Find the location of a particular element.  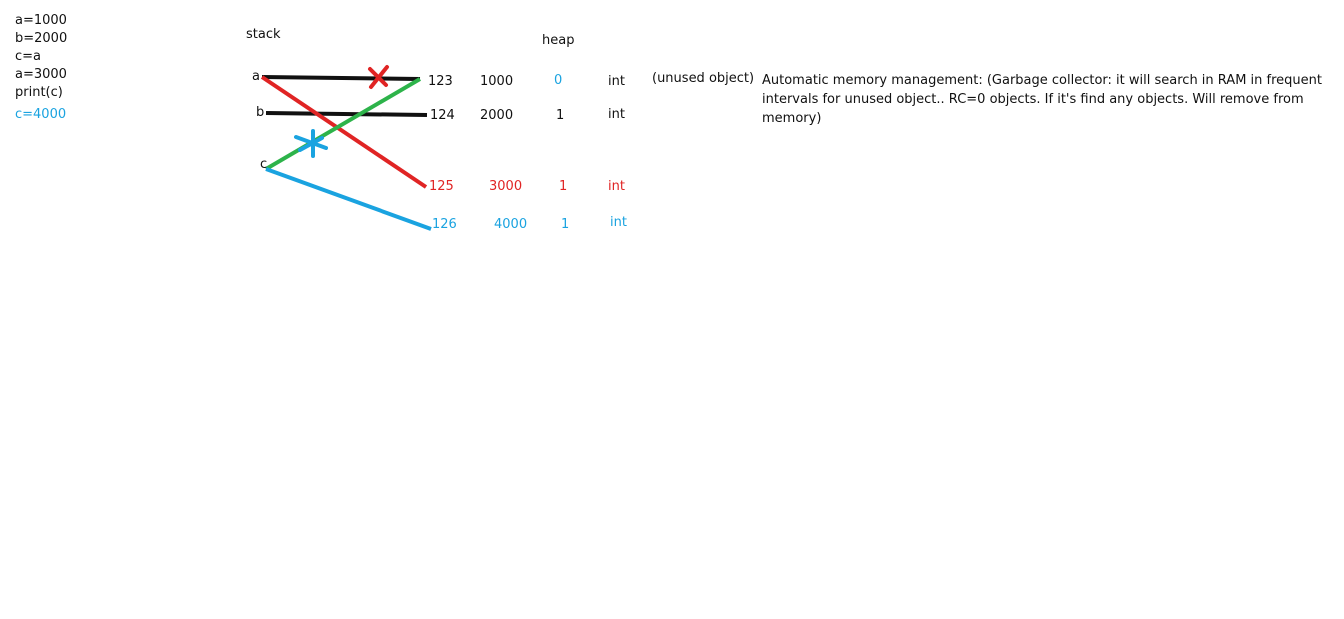

heap-address: 125 is located at coordinates (441, 186).